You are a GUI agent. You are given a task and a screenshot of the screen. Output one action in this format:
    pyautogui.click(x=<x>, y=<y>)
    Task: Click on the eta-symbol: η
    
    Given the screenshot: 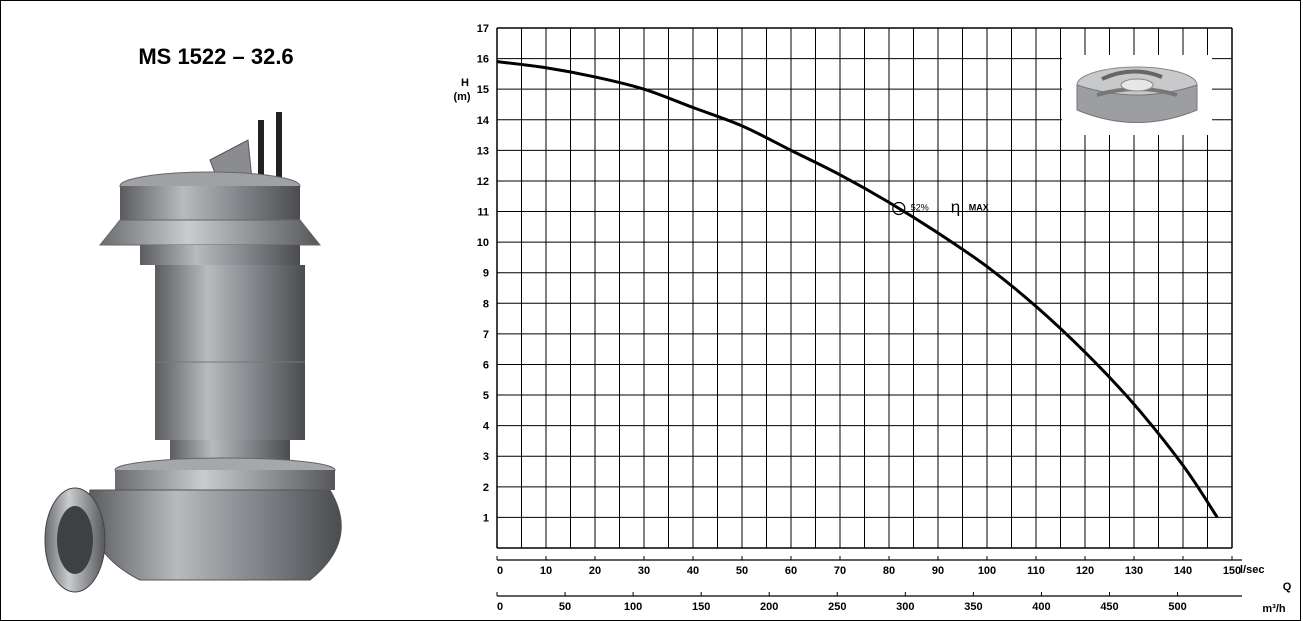 What is the action you would take?
    pyautogui.click(x=955, y=206)
    